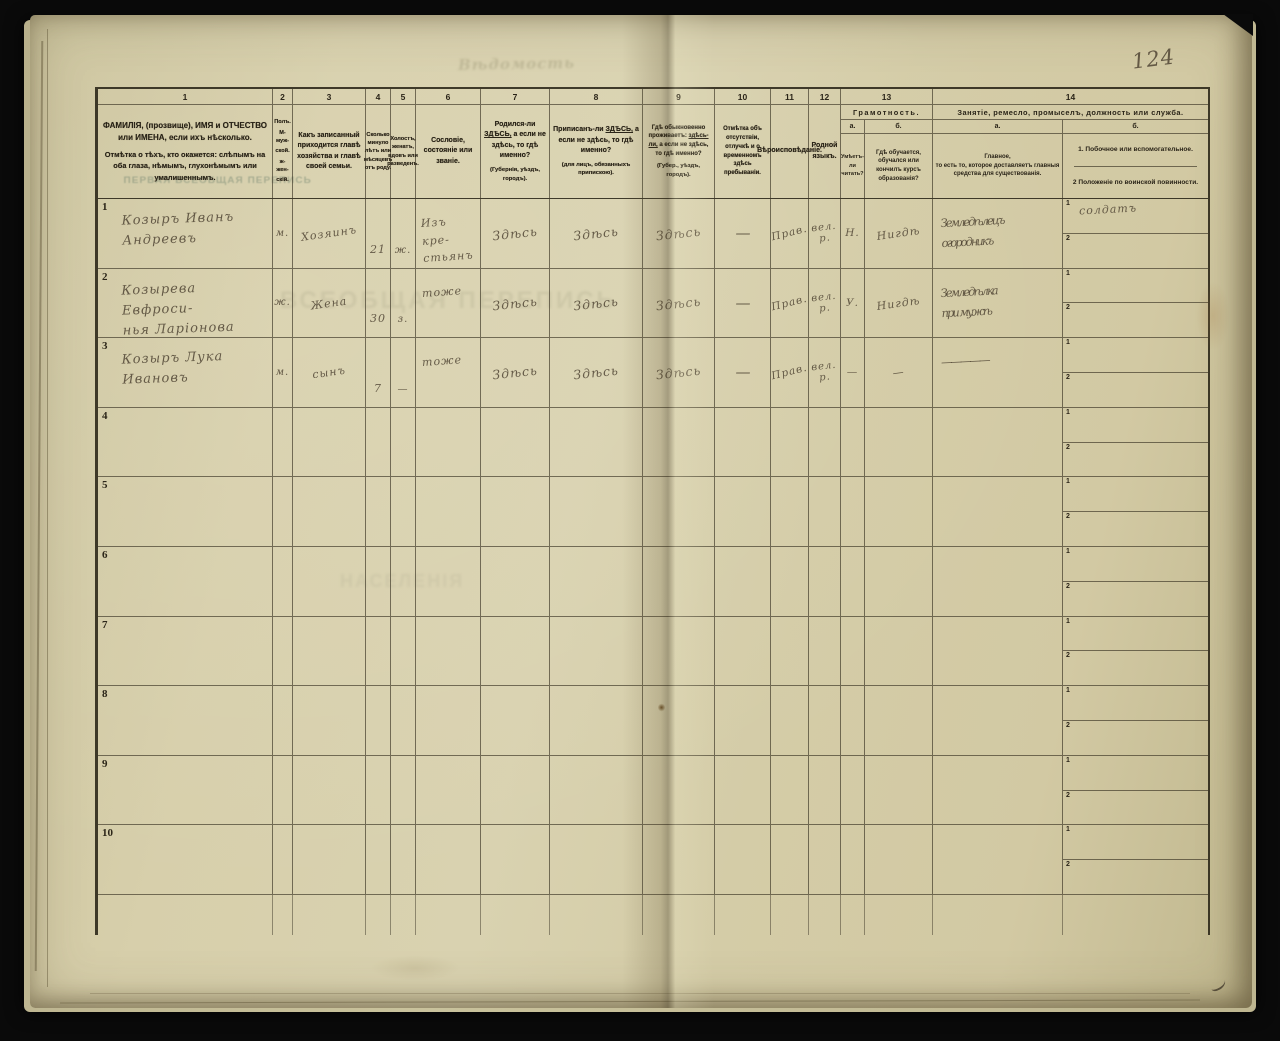 This screenshot has height=1041, width=1280. Describe the element at coordinates (653, 721) in the screenshot. I see `table-row: 8 1 2` at that location.